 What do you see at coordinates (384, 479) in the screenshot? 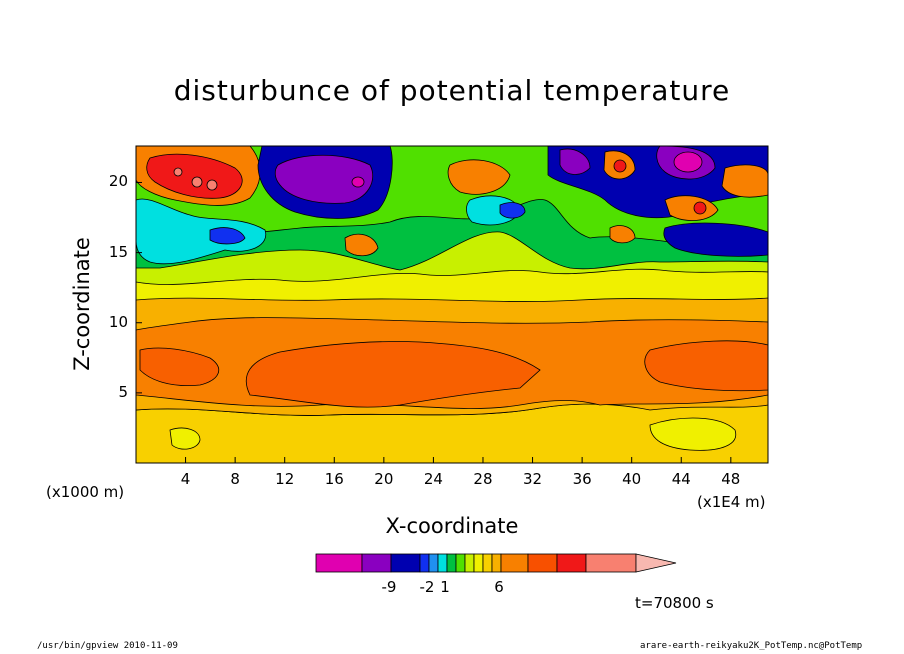
I see `x-tick-label: 20` at bounding box center [384, 479].